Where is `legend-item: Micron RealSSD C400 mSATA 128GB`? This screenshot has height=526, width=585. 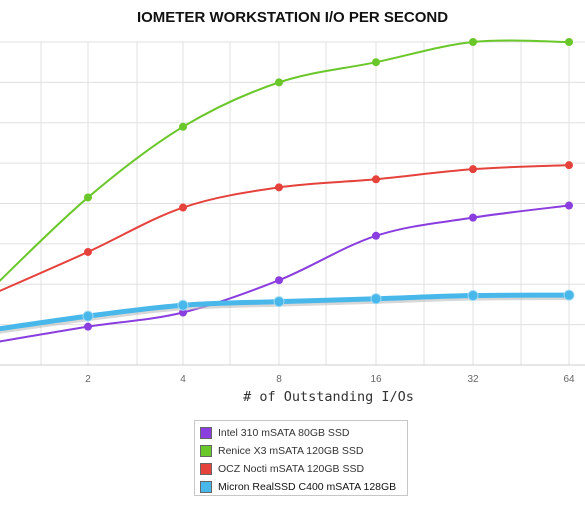 legend-item: Micron RealSSD C400 mSATA 128GB is located at coordinates (301, 487).